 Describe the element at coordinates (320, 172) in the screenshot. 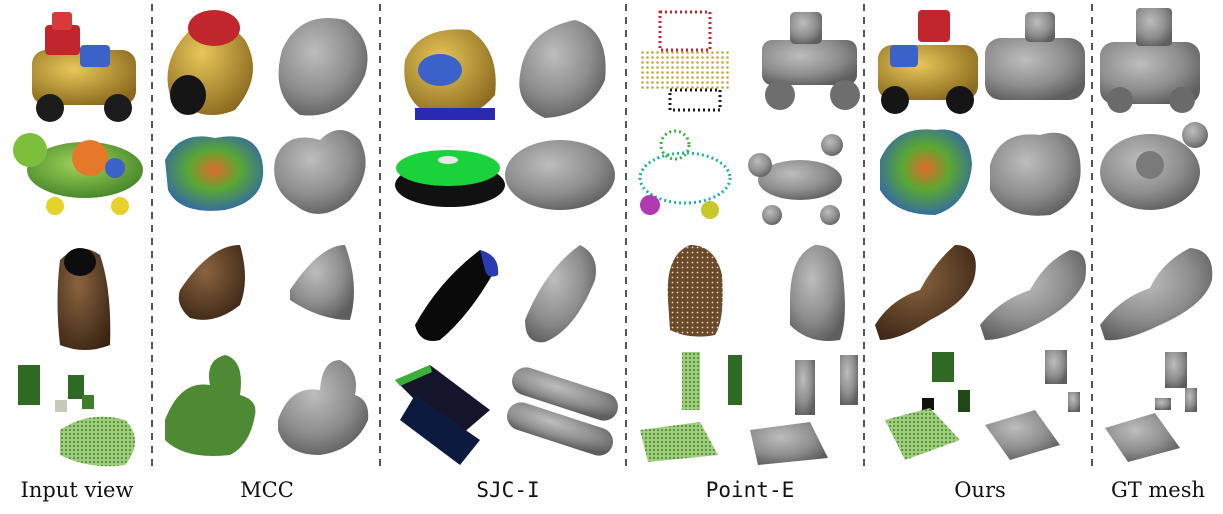

I see `mcc-mesh-toy-turtle` at that location.